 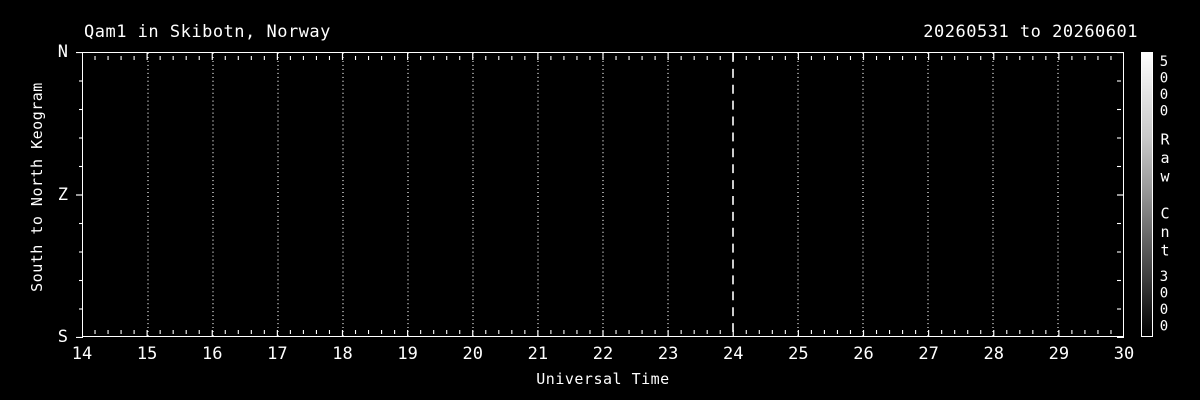 I want to click on x-tick-label: 29, so click(x=1059, y=354).